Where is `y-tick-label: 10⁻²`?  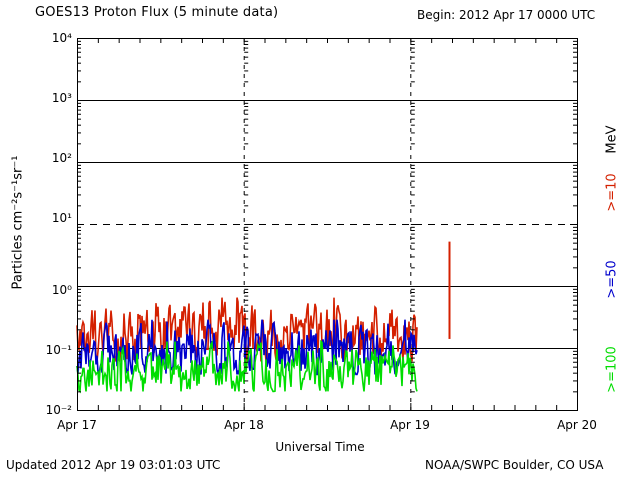 y-tick-label: 10⁻² is located at coordinates (58, 410).